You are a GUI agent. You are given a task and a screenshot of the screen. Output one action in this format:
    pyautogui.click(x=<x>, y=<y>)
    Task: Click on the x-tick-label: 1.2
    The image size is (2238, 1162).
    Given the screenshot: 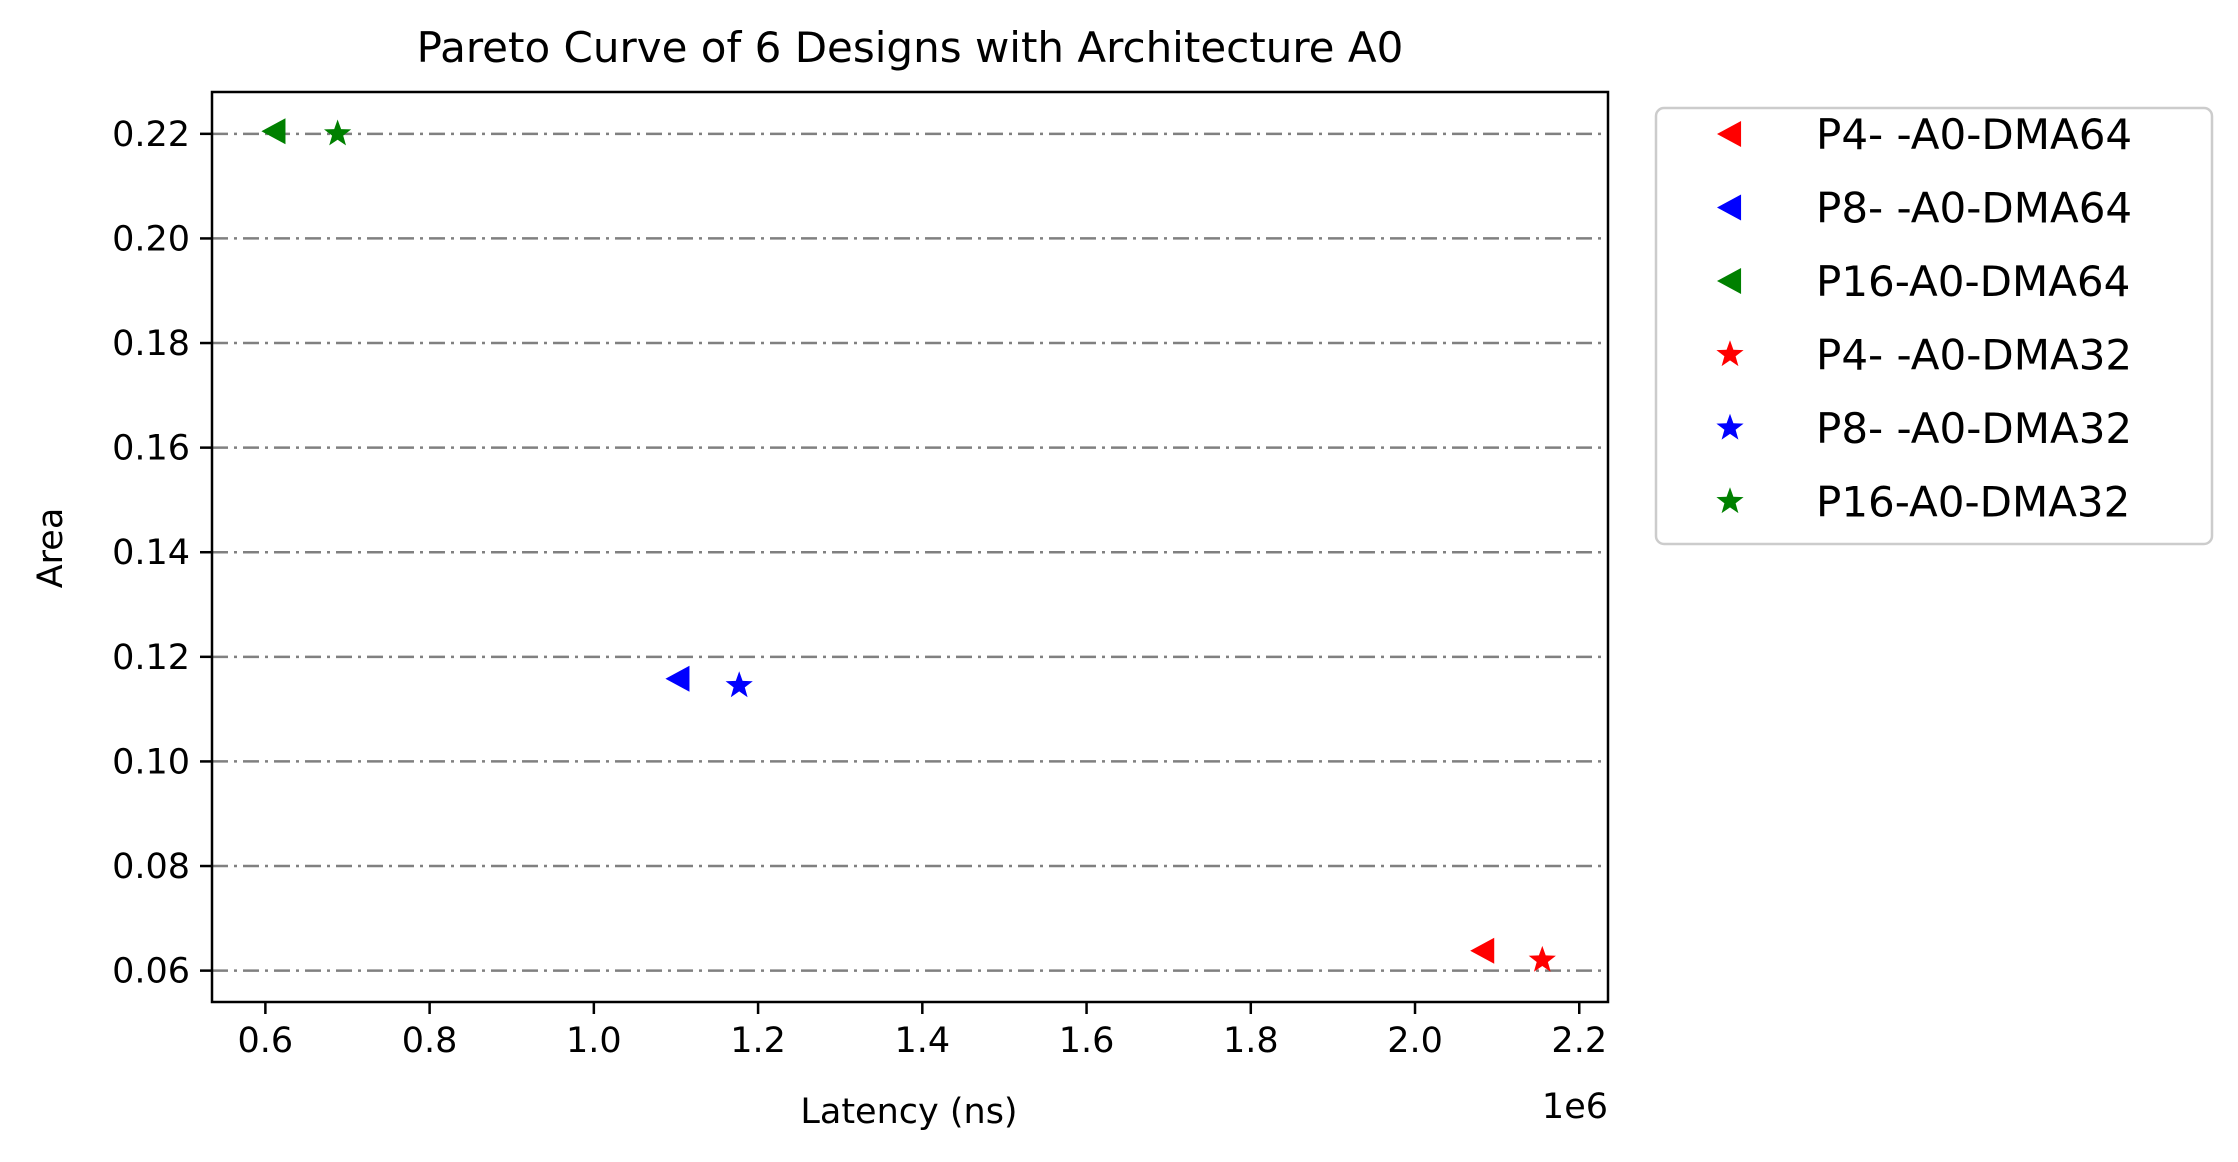 What is the action you would take?
    pyautogui.click(x=758, y=1041)
    